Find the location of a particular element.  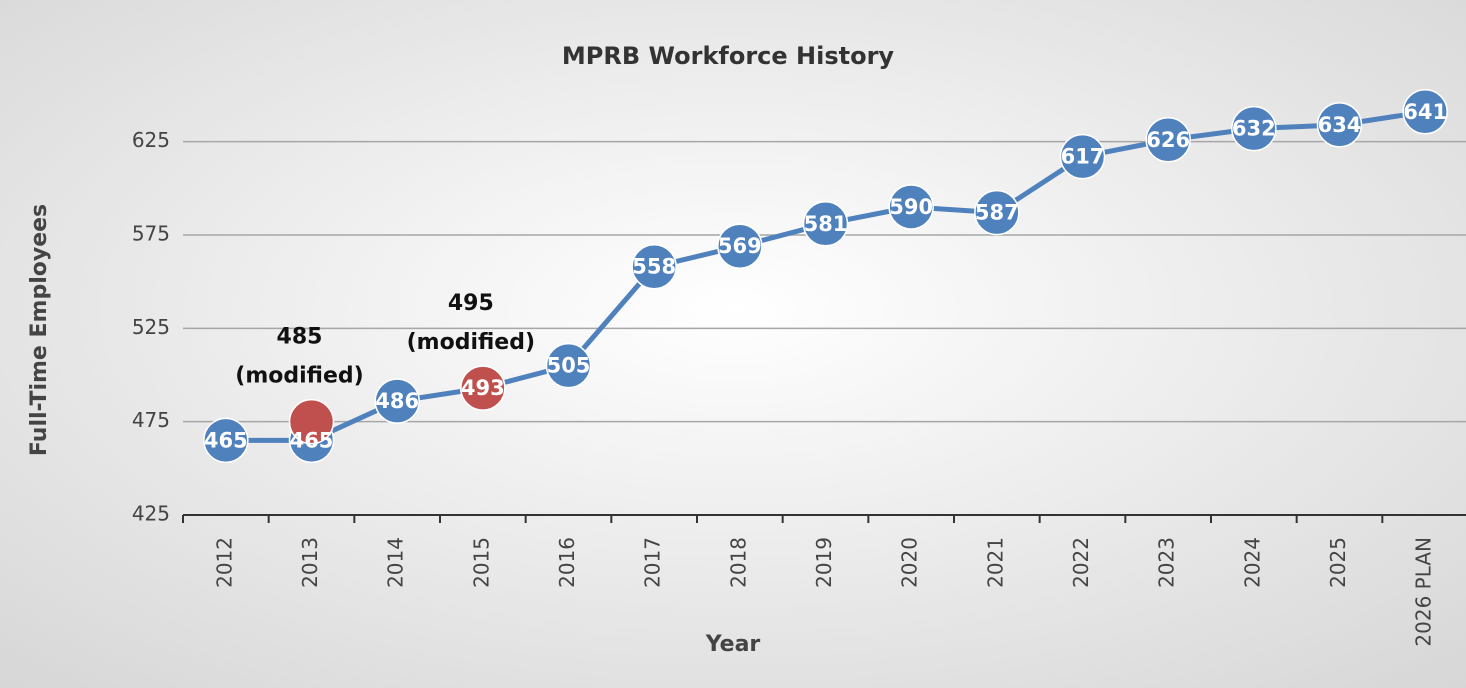

x-tick-label: 2021 is located at coordinates (995, 562).